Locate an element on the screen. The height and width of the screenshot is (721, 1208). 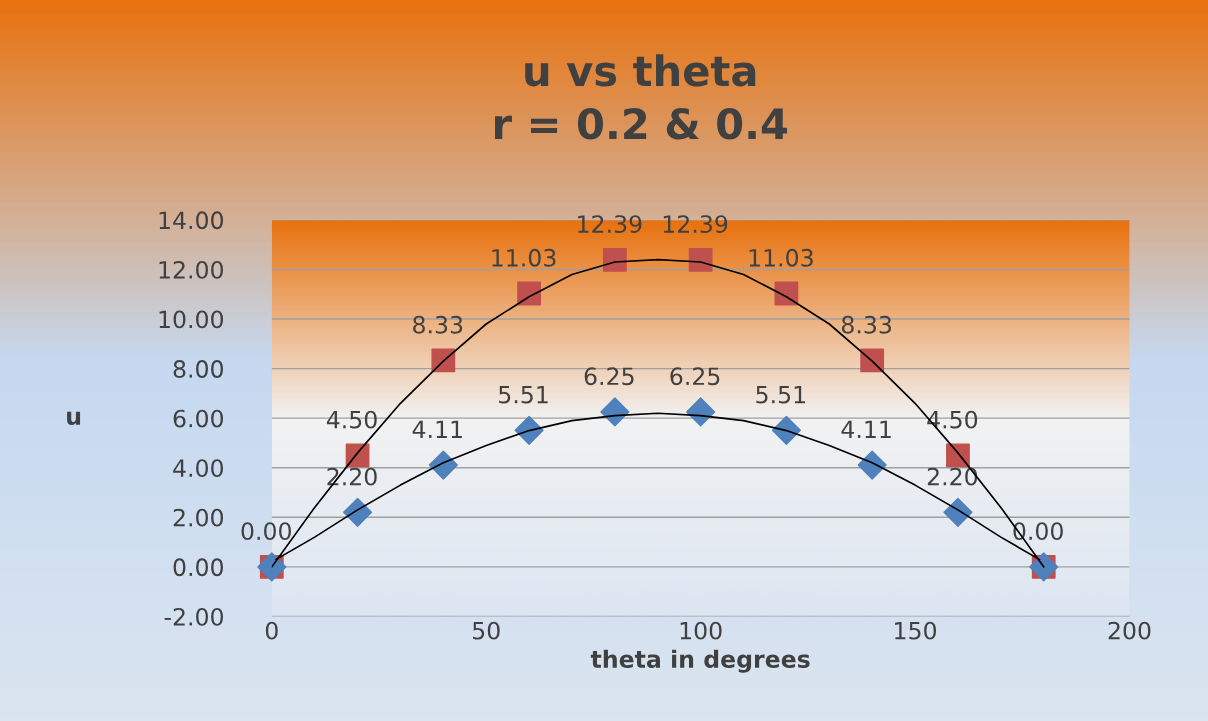
y-tick-label: 10.00 is located at coordinates (191, 319).